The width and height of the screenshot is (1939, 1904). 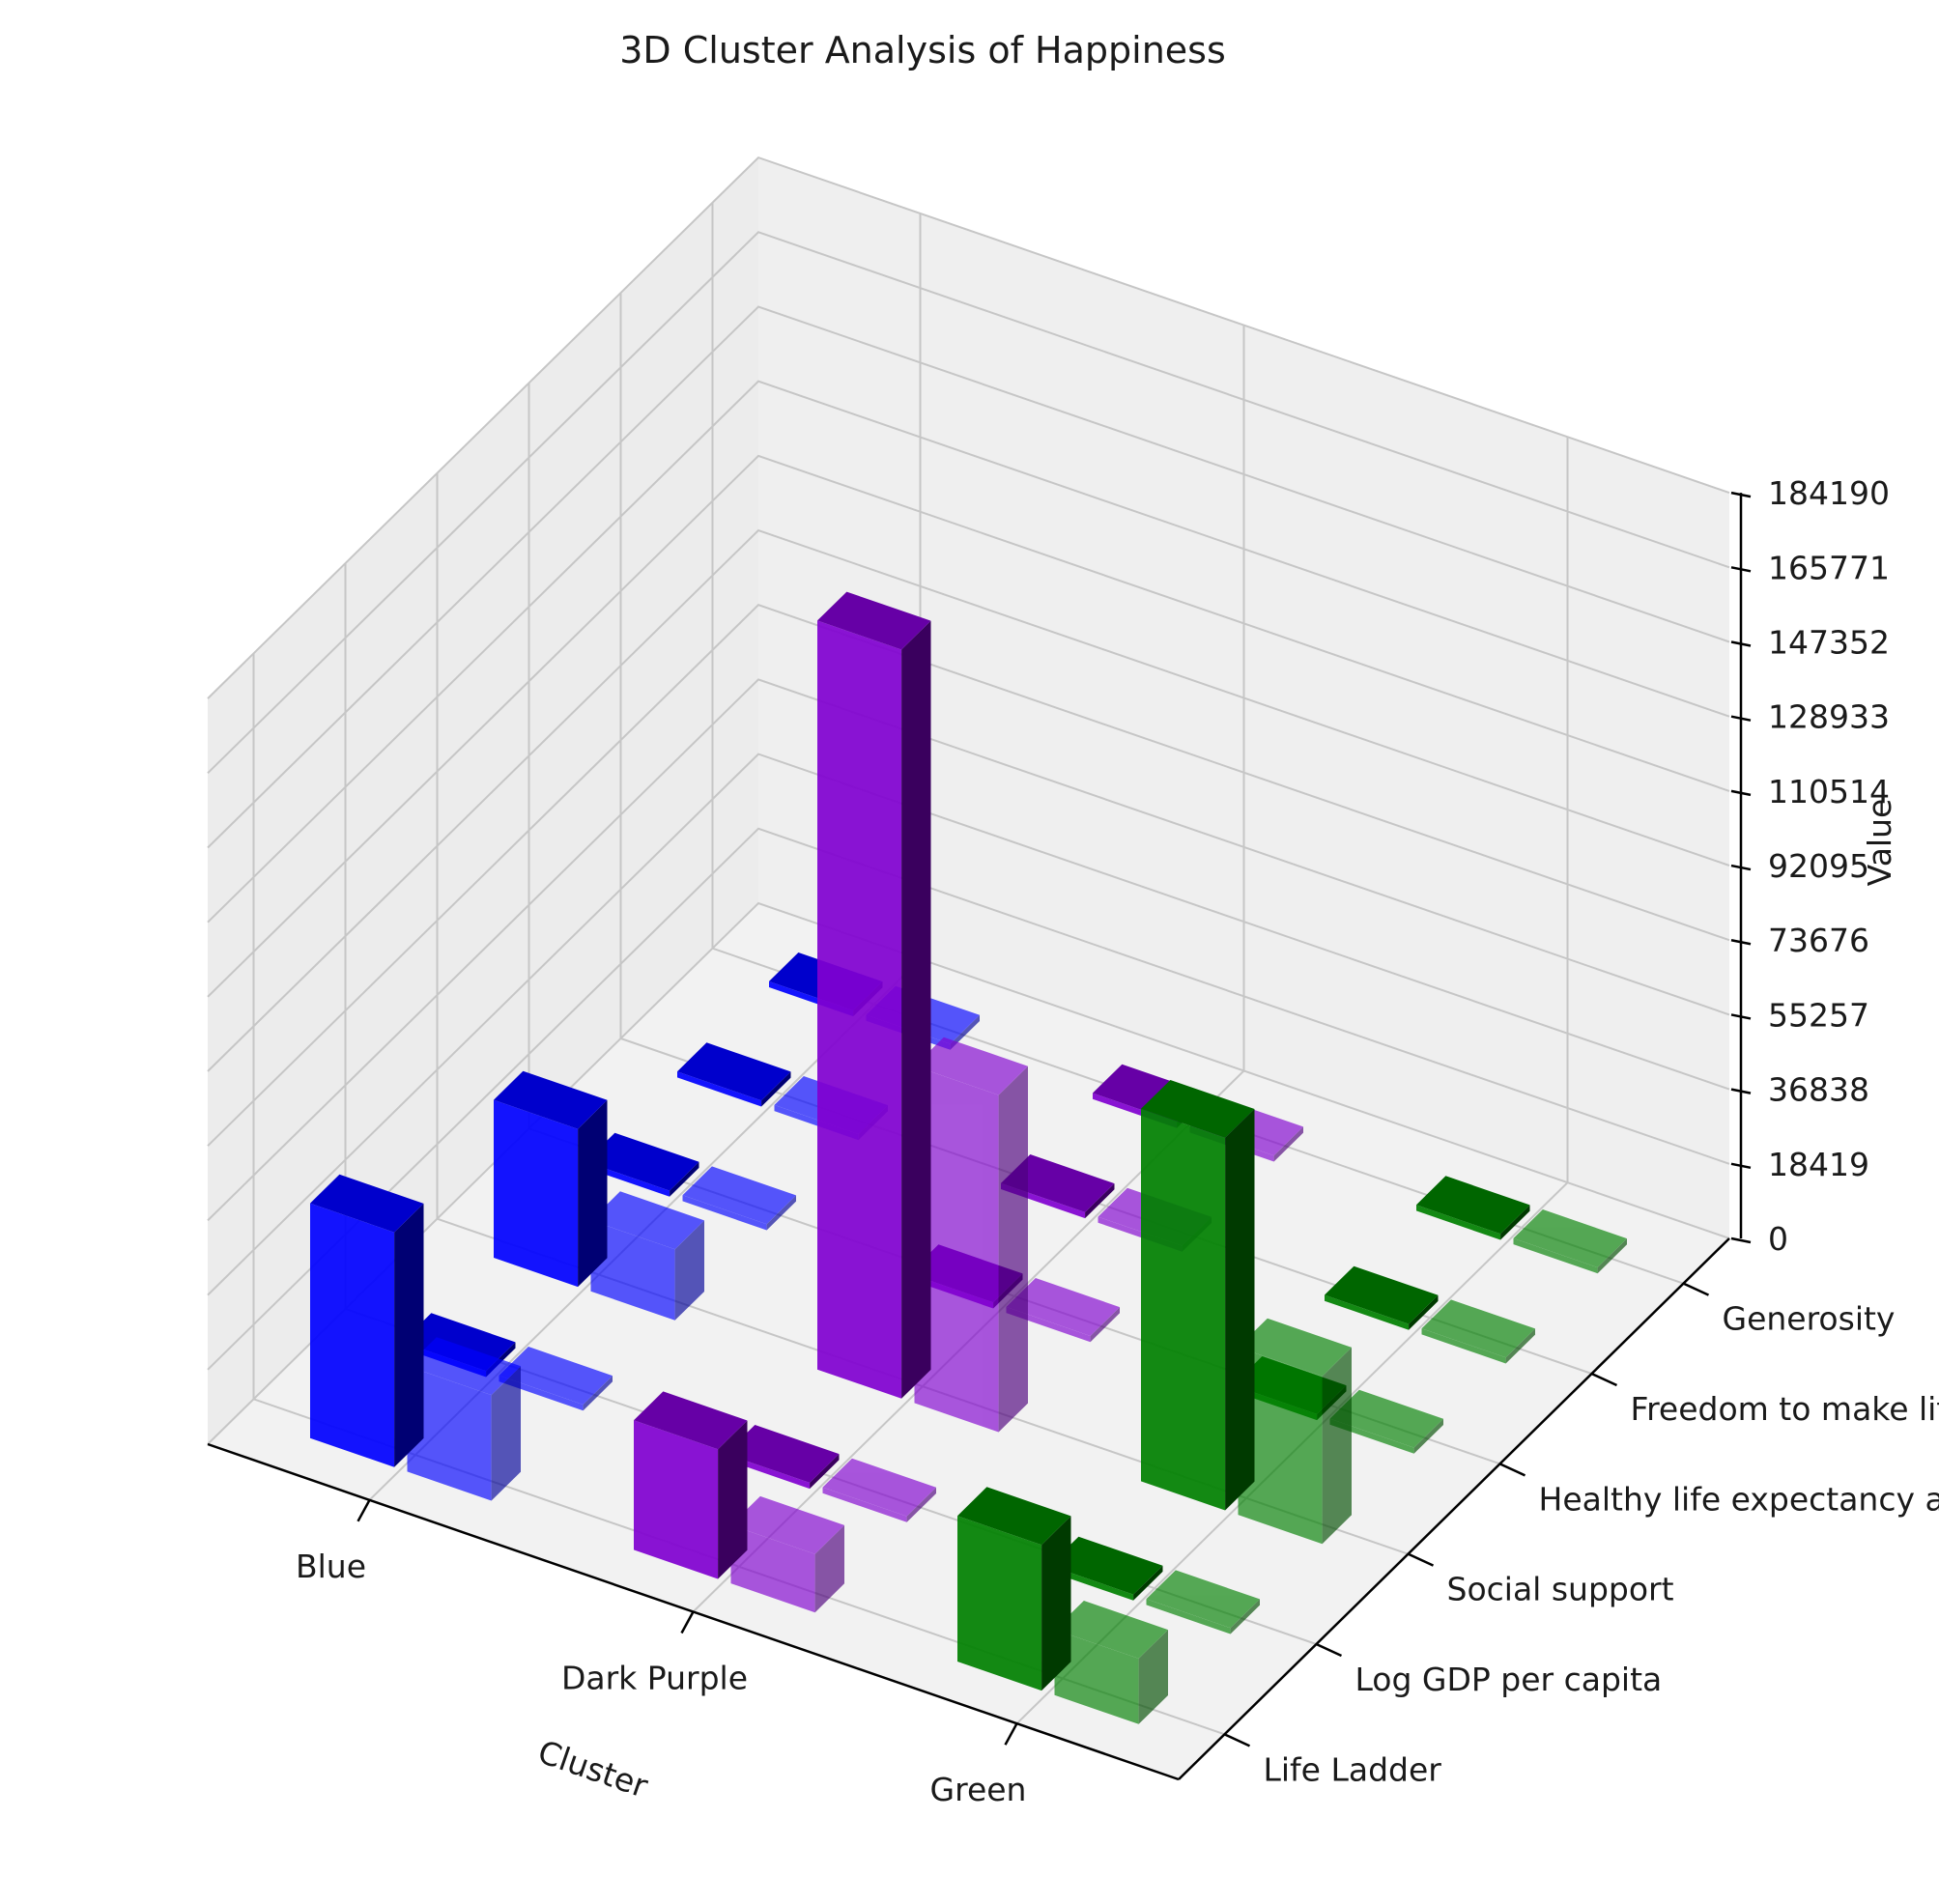 I want to click on x-axis-label: Cluster, so click(x=593, y=1769).